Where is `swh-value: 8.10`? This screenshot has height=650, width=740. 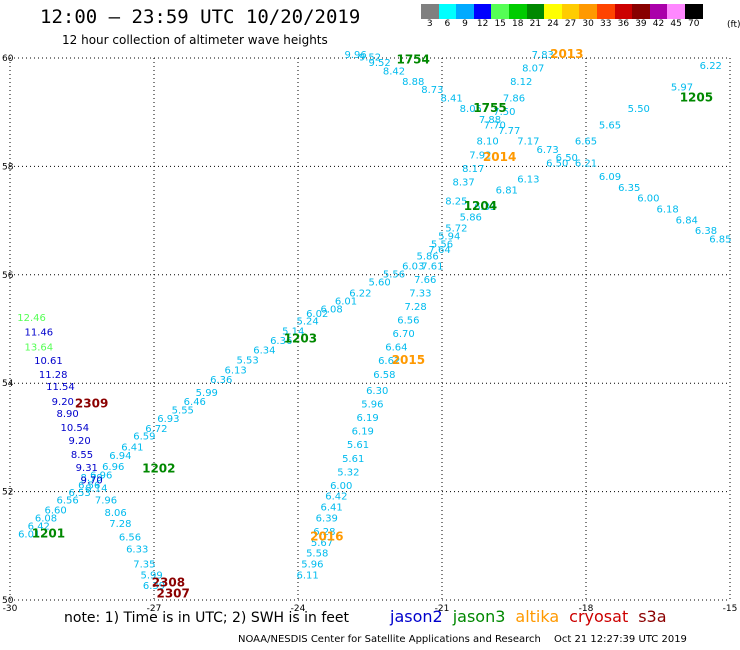
swh-value: 8.10 is located at coordinates (487, 142).